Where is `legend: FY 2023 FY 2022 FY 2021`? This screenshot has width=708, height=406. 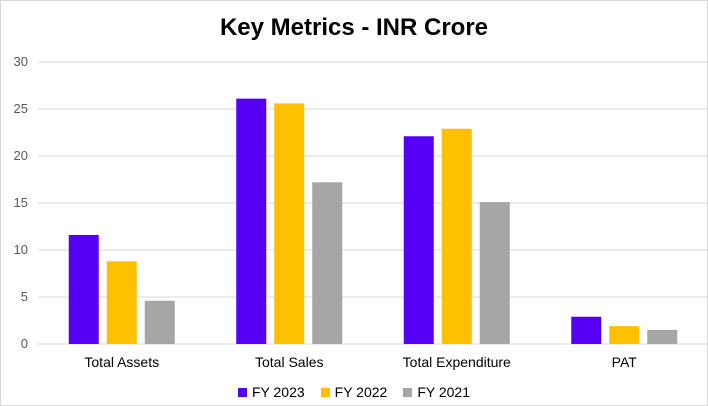
legend: FY 2023 FY 2022 FY 2021 is located at coordinates (354, 392).